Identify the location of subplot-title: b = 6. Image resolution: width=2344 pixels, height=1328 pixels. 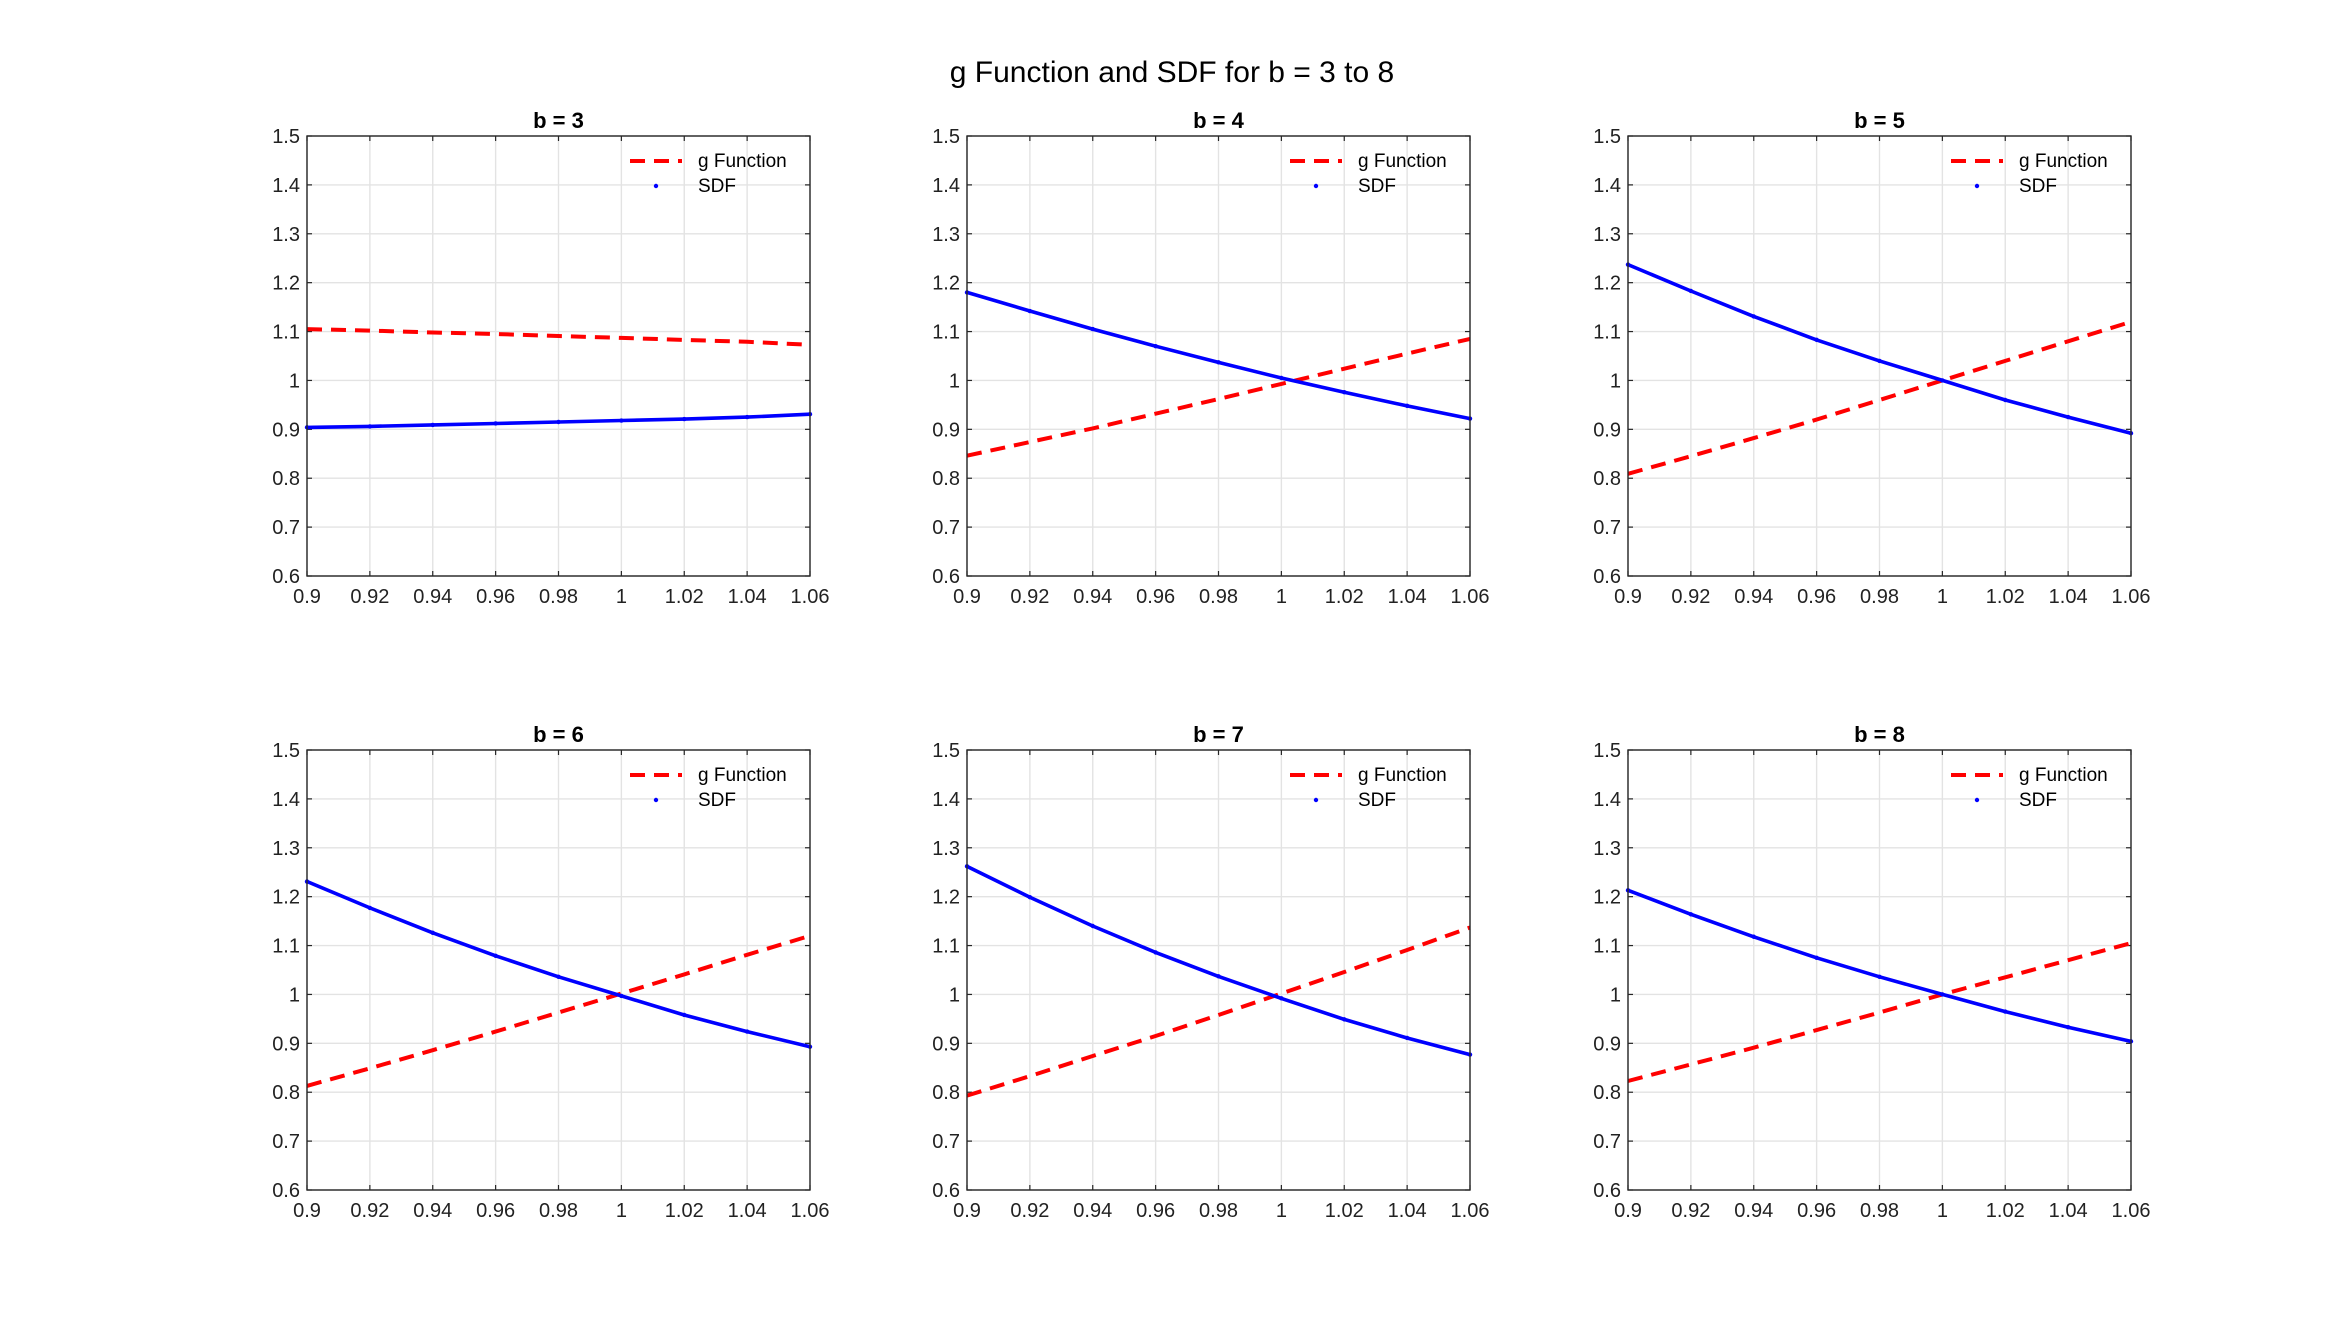
(558, 734).